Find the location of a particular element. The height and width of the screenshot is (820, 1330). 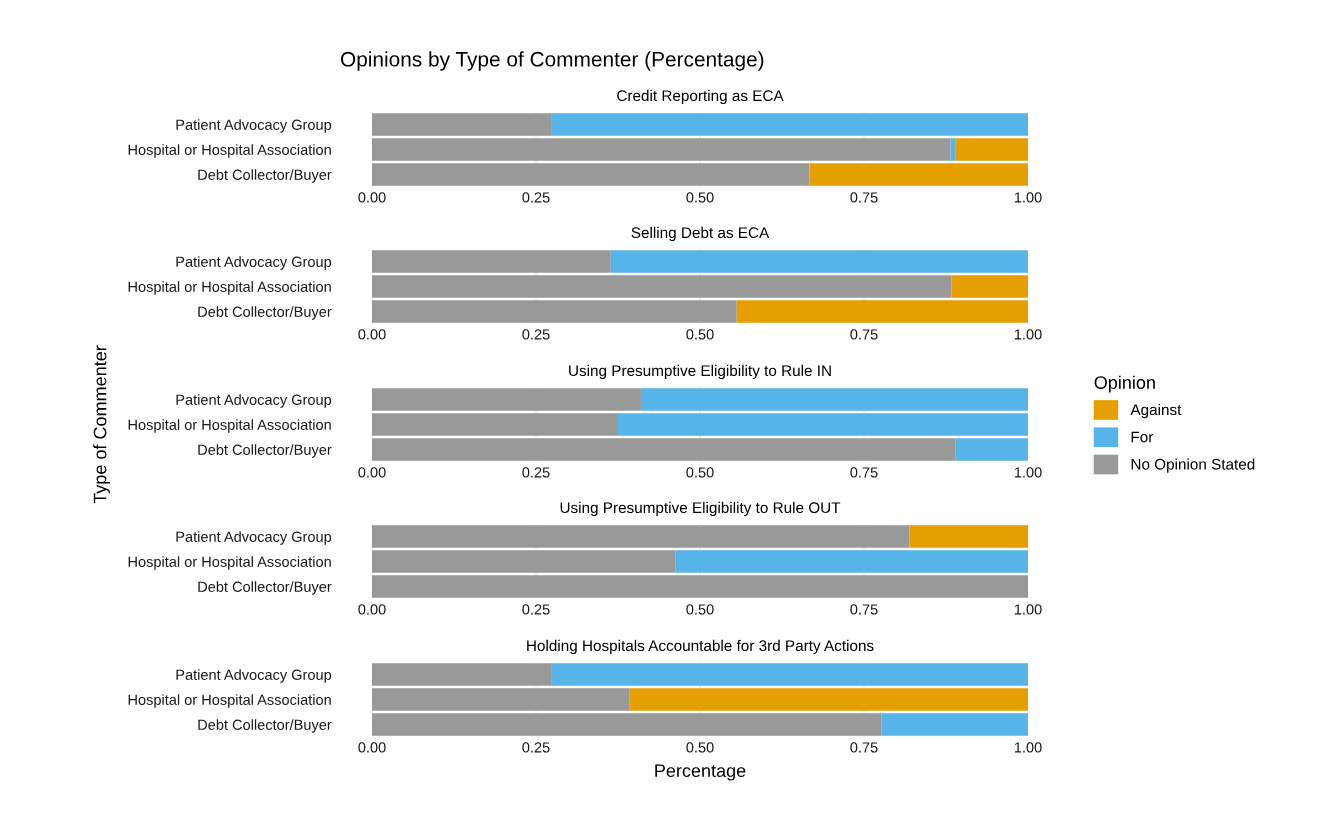

legend-title: Opinion is located at coordinates (1124, 384).